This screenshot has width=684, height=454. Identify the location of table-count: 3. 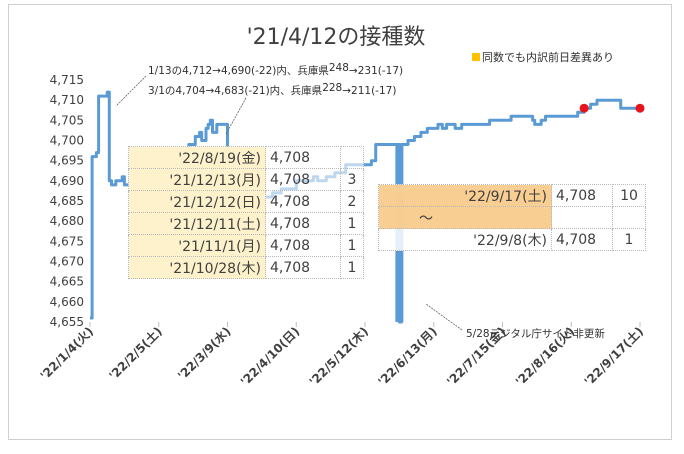
(352, 179).